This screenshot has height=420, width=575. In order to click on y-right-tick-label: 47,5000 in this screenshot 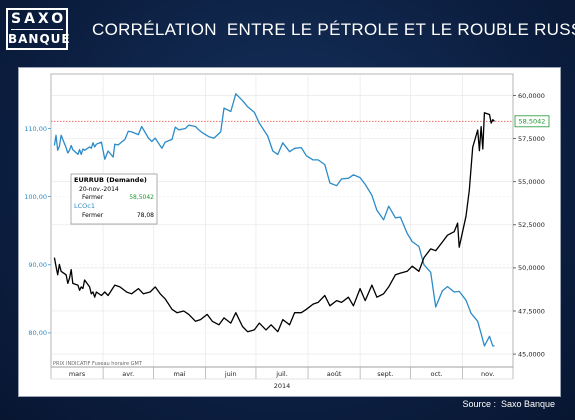, I will do `click(531, 311)`.